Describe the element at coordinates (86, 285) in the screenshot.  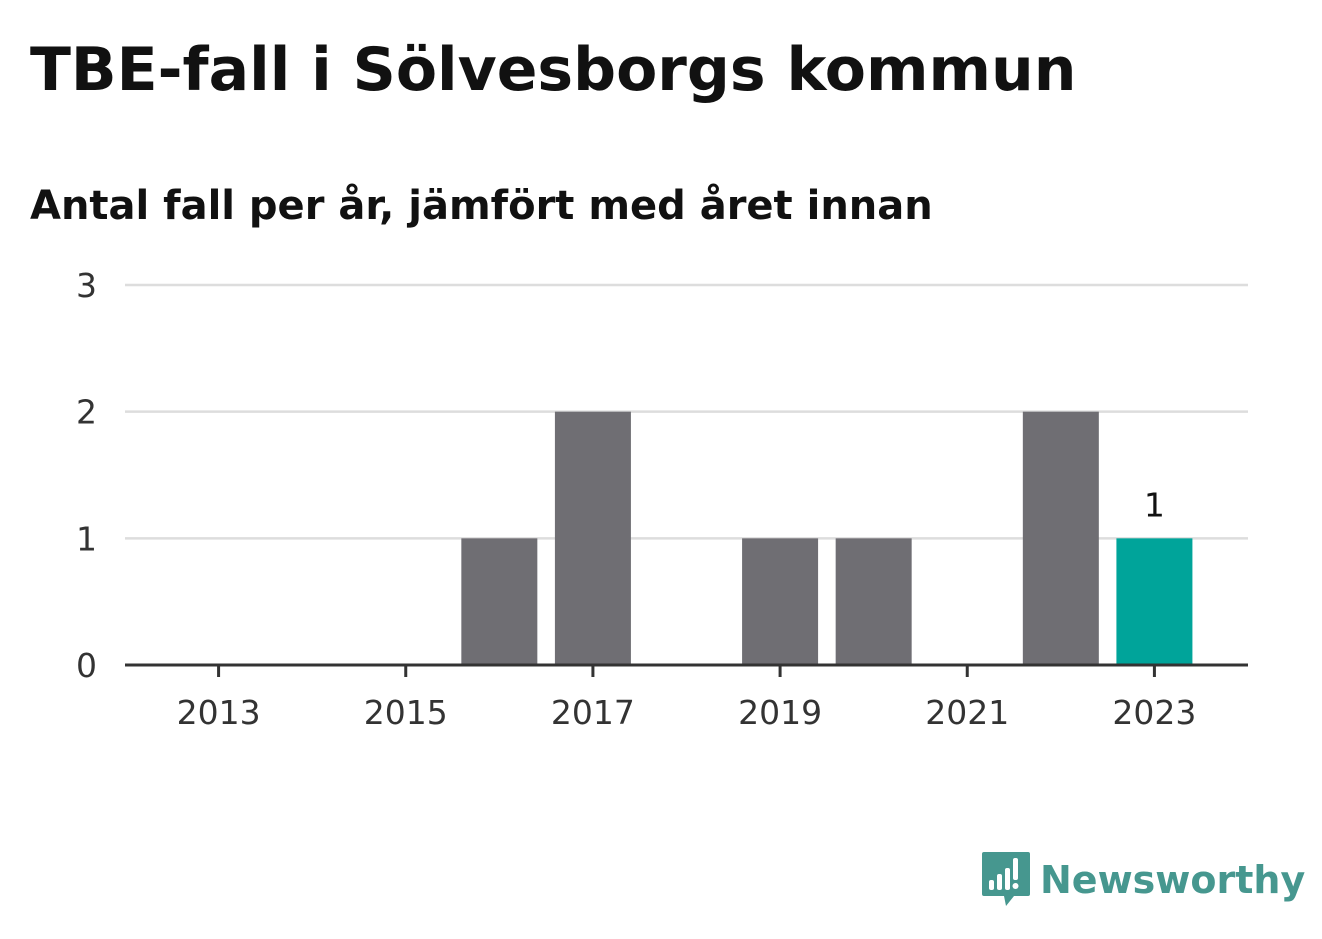
I see `y-tick-label: 3` at that location.